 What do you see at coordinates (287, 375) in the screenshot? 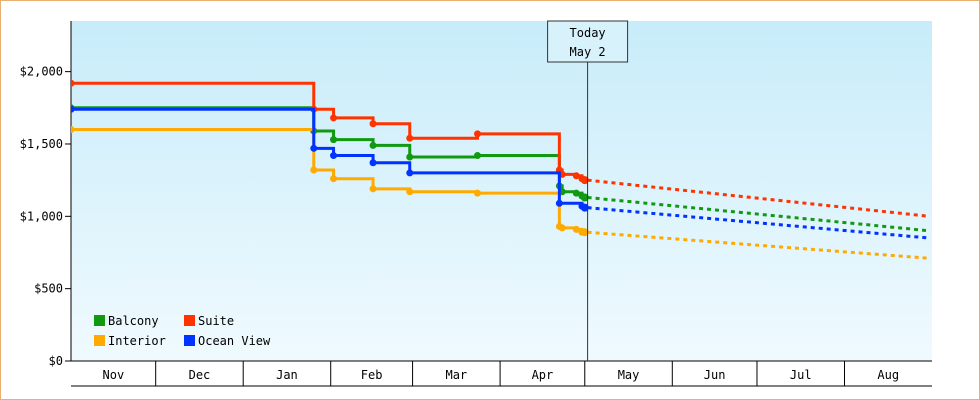
I see `x-tick-label: Jan` at bounding box center [287, 375].